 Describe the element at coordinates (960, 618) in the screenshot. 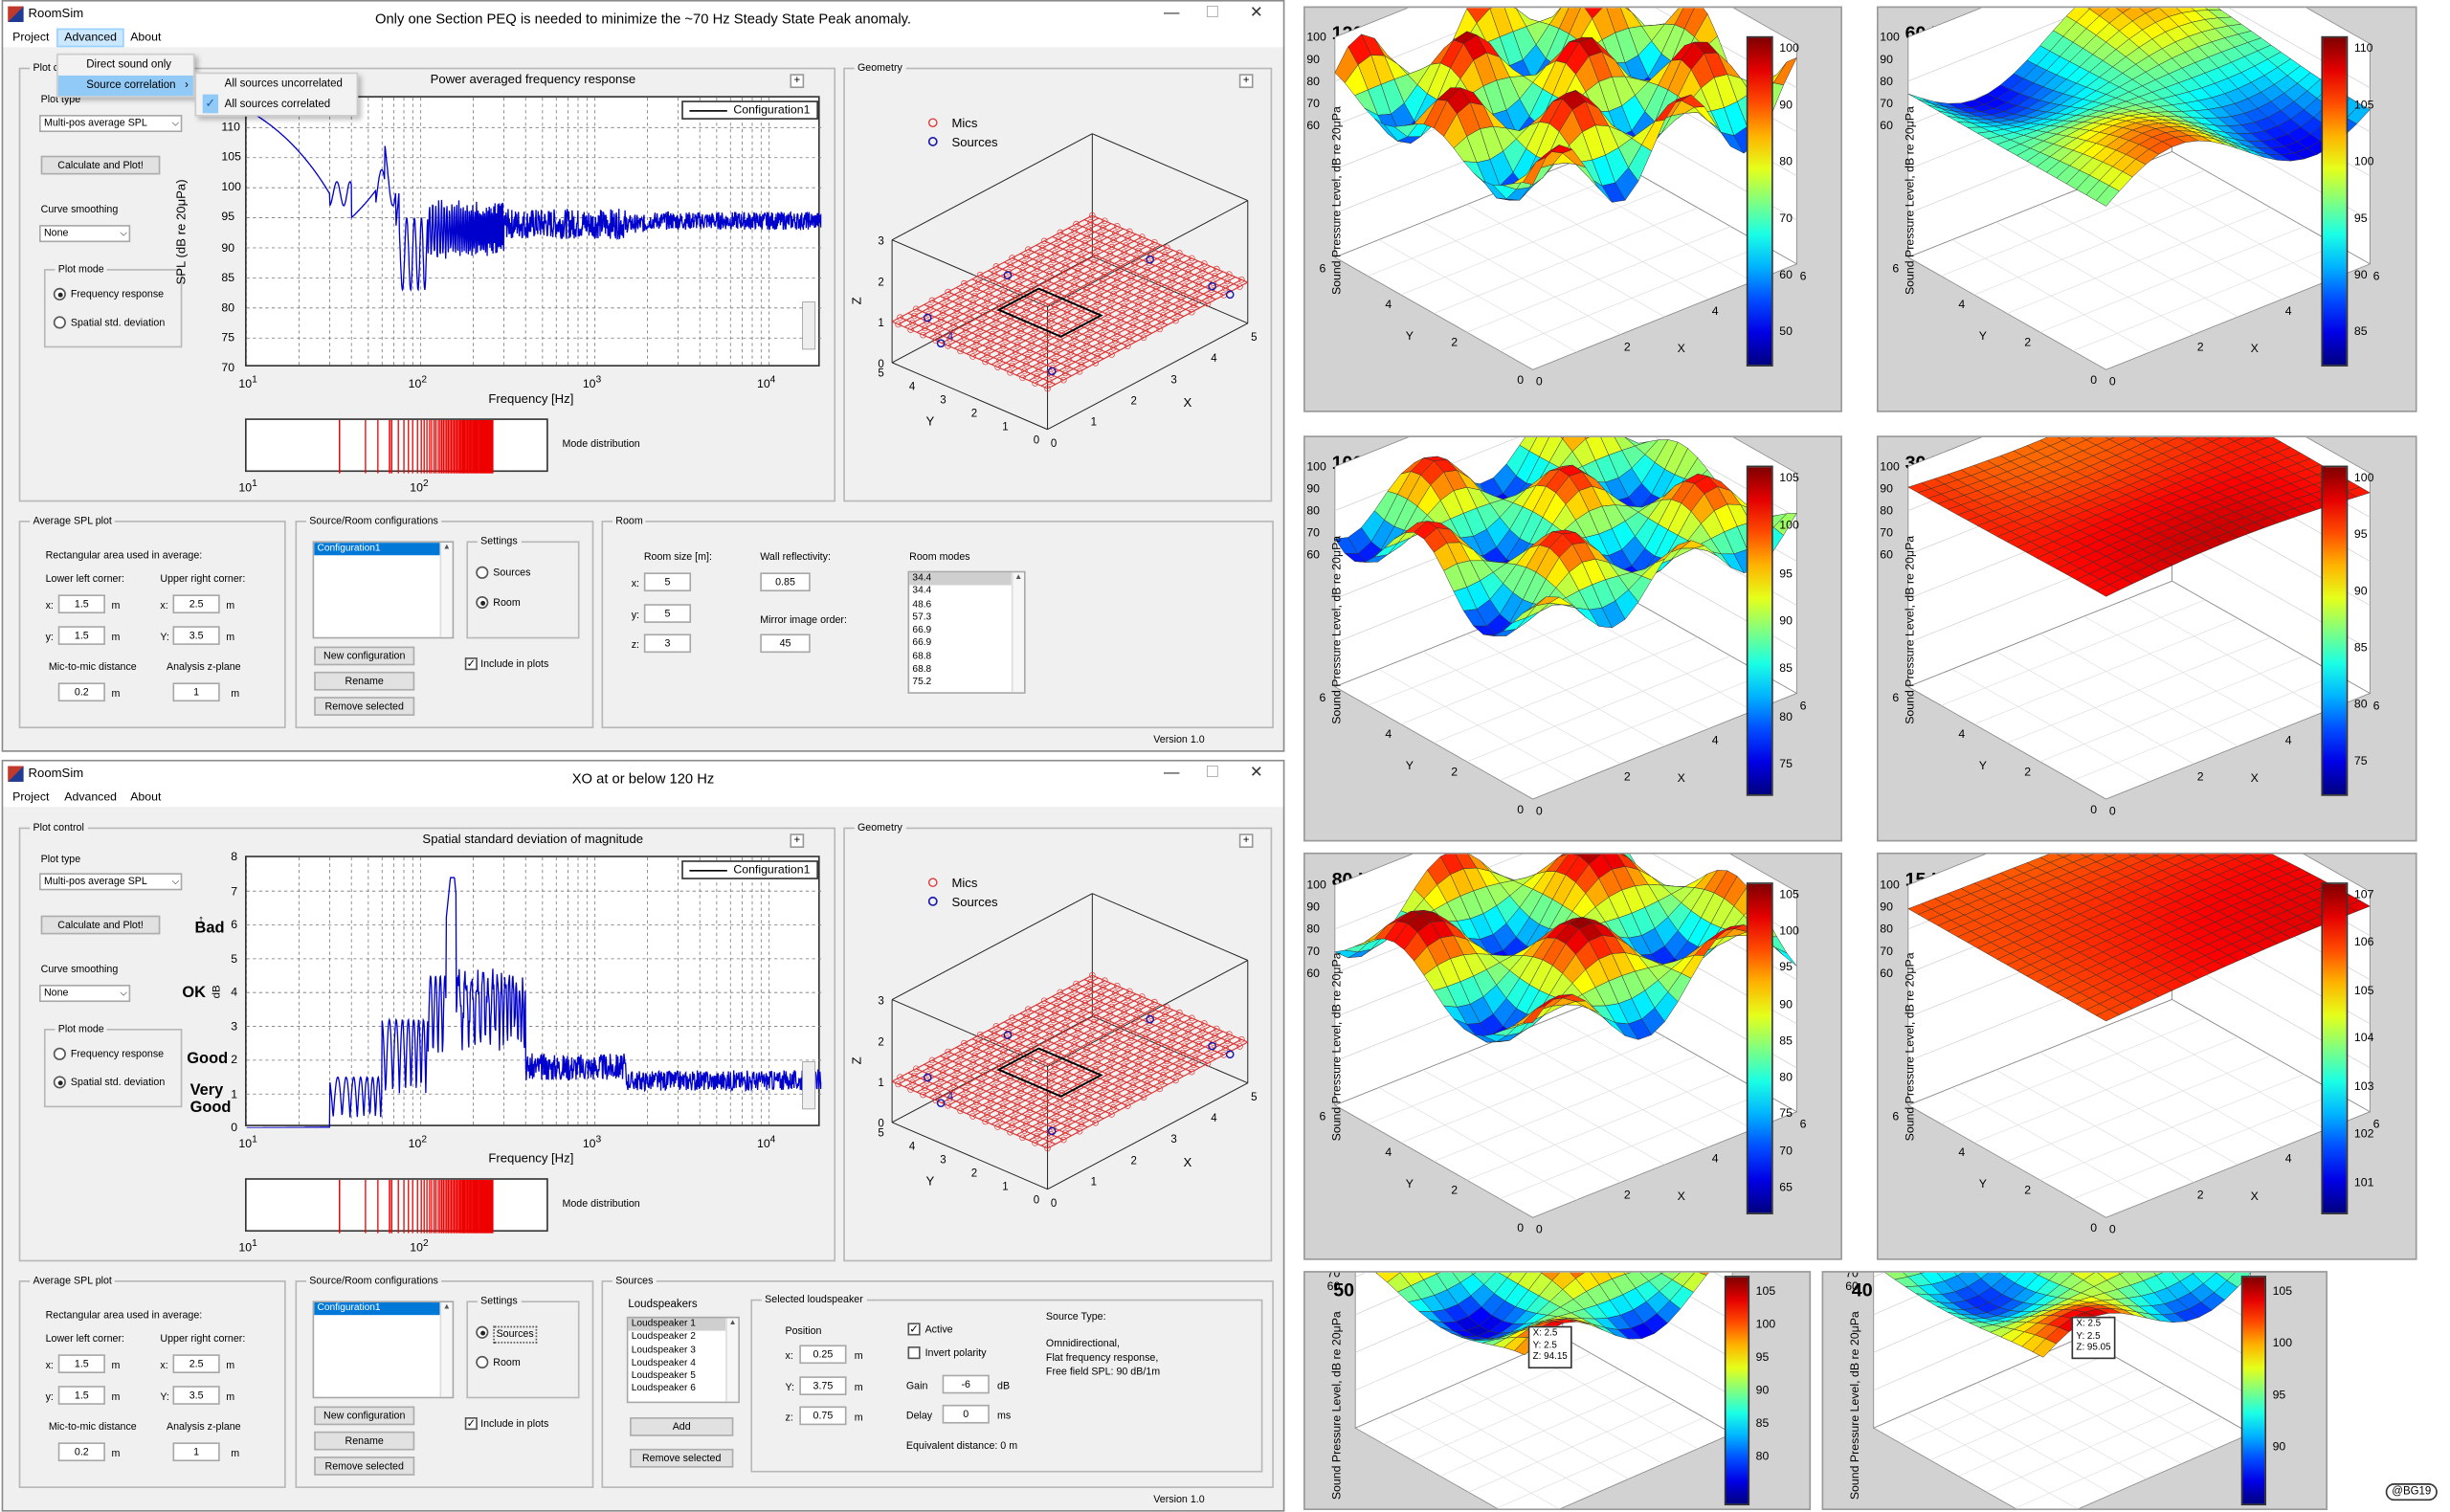

I see `list-item: 57.3` at that location.